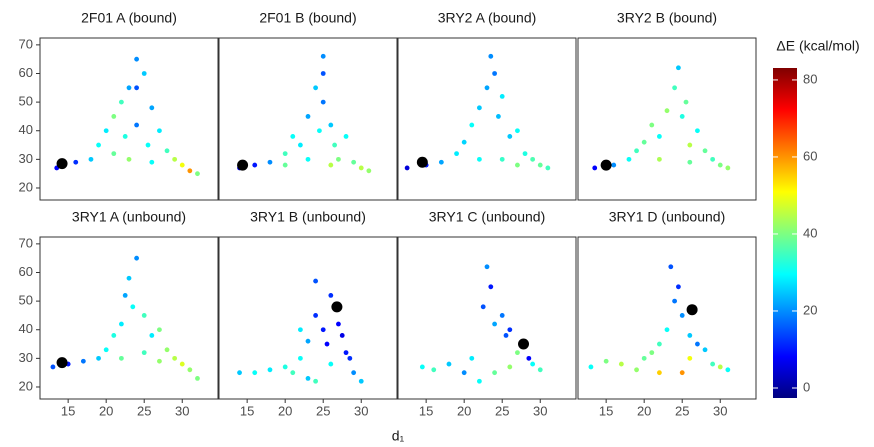  Describe the element at coordinates (26, 385) in the screenshot. I see `y-tick-label: 20` at that location.